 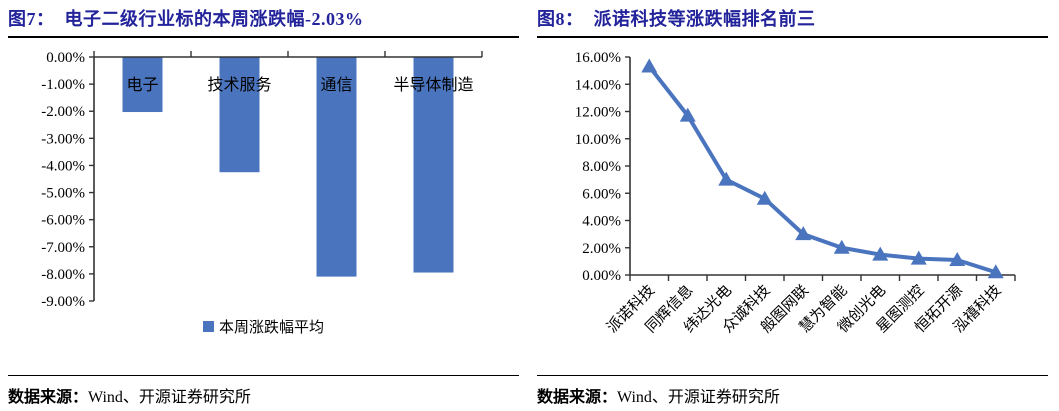 I want to click on bar-chart-legend: 本周涨跌幅平均, so click(x=263, y=326).